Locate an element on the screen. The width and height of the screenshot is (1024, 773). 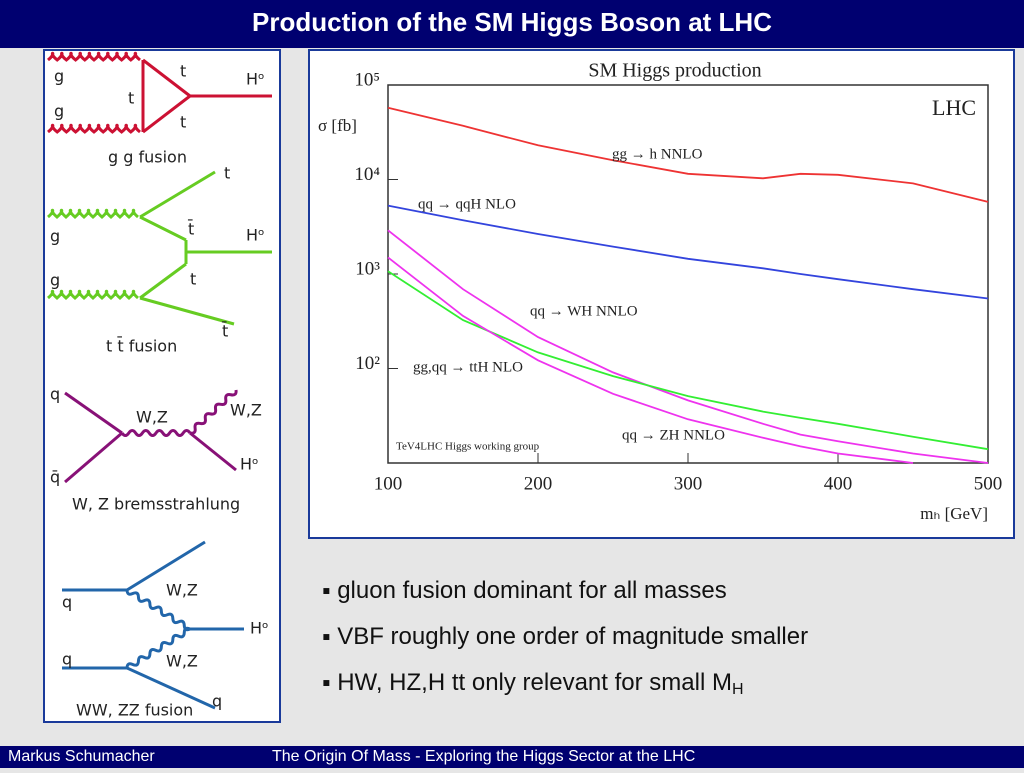
caption: WW, ZZ fusion is located at coordinates (134, 710).